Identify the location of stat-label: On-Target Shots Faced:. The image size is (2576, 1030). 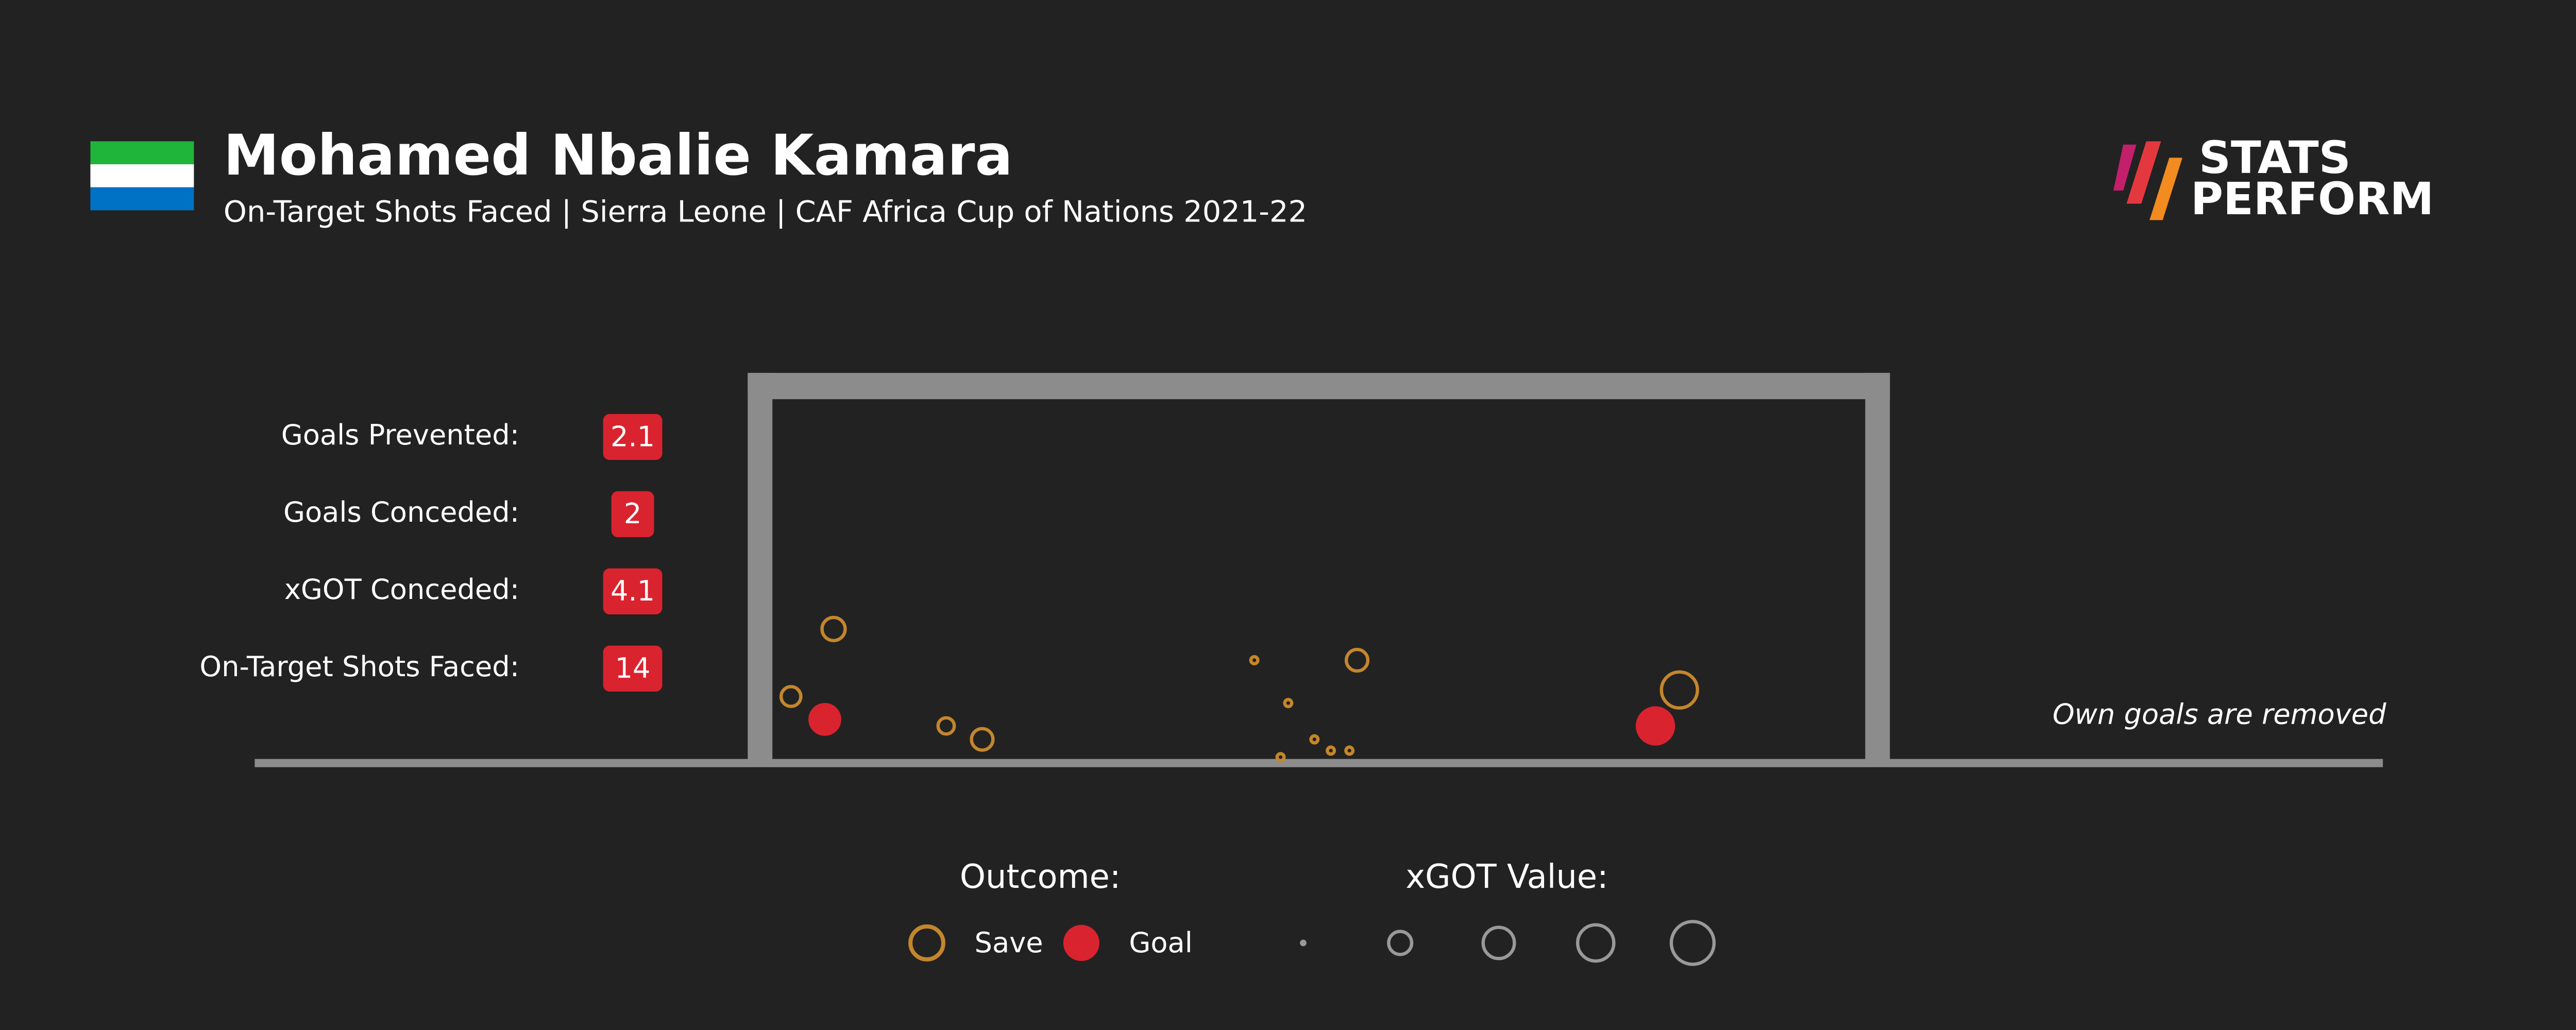
(359, 666).